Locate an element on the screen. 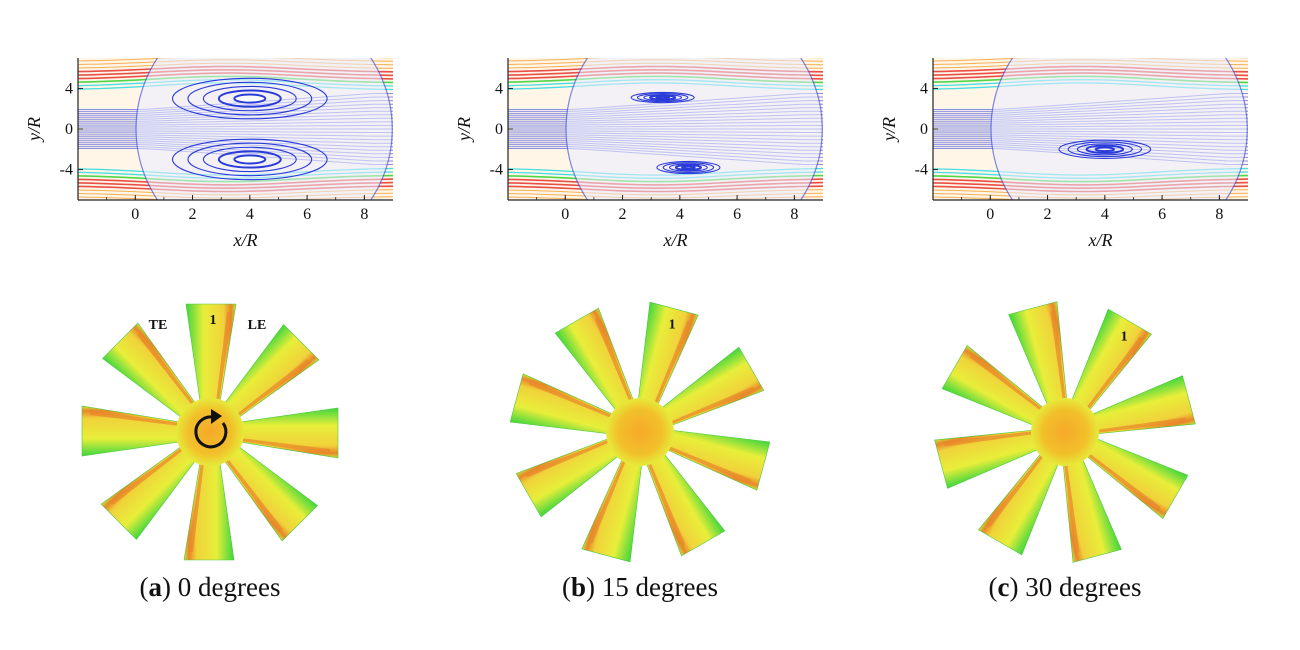 The width and height of the screenshot is (1300, 650). rotor-plot-a: TE 1 LE is located at coordinates (210, 432).